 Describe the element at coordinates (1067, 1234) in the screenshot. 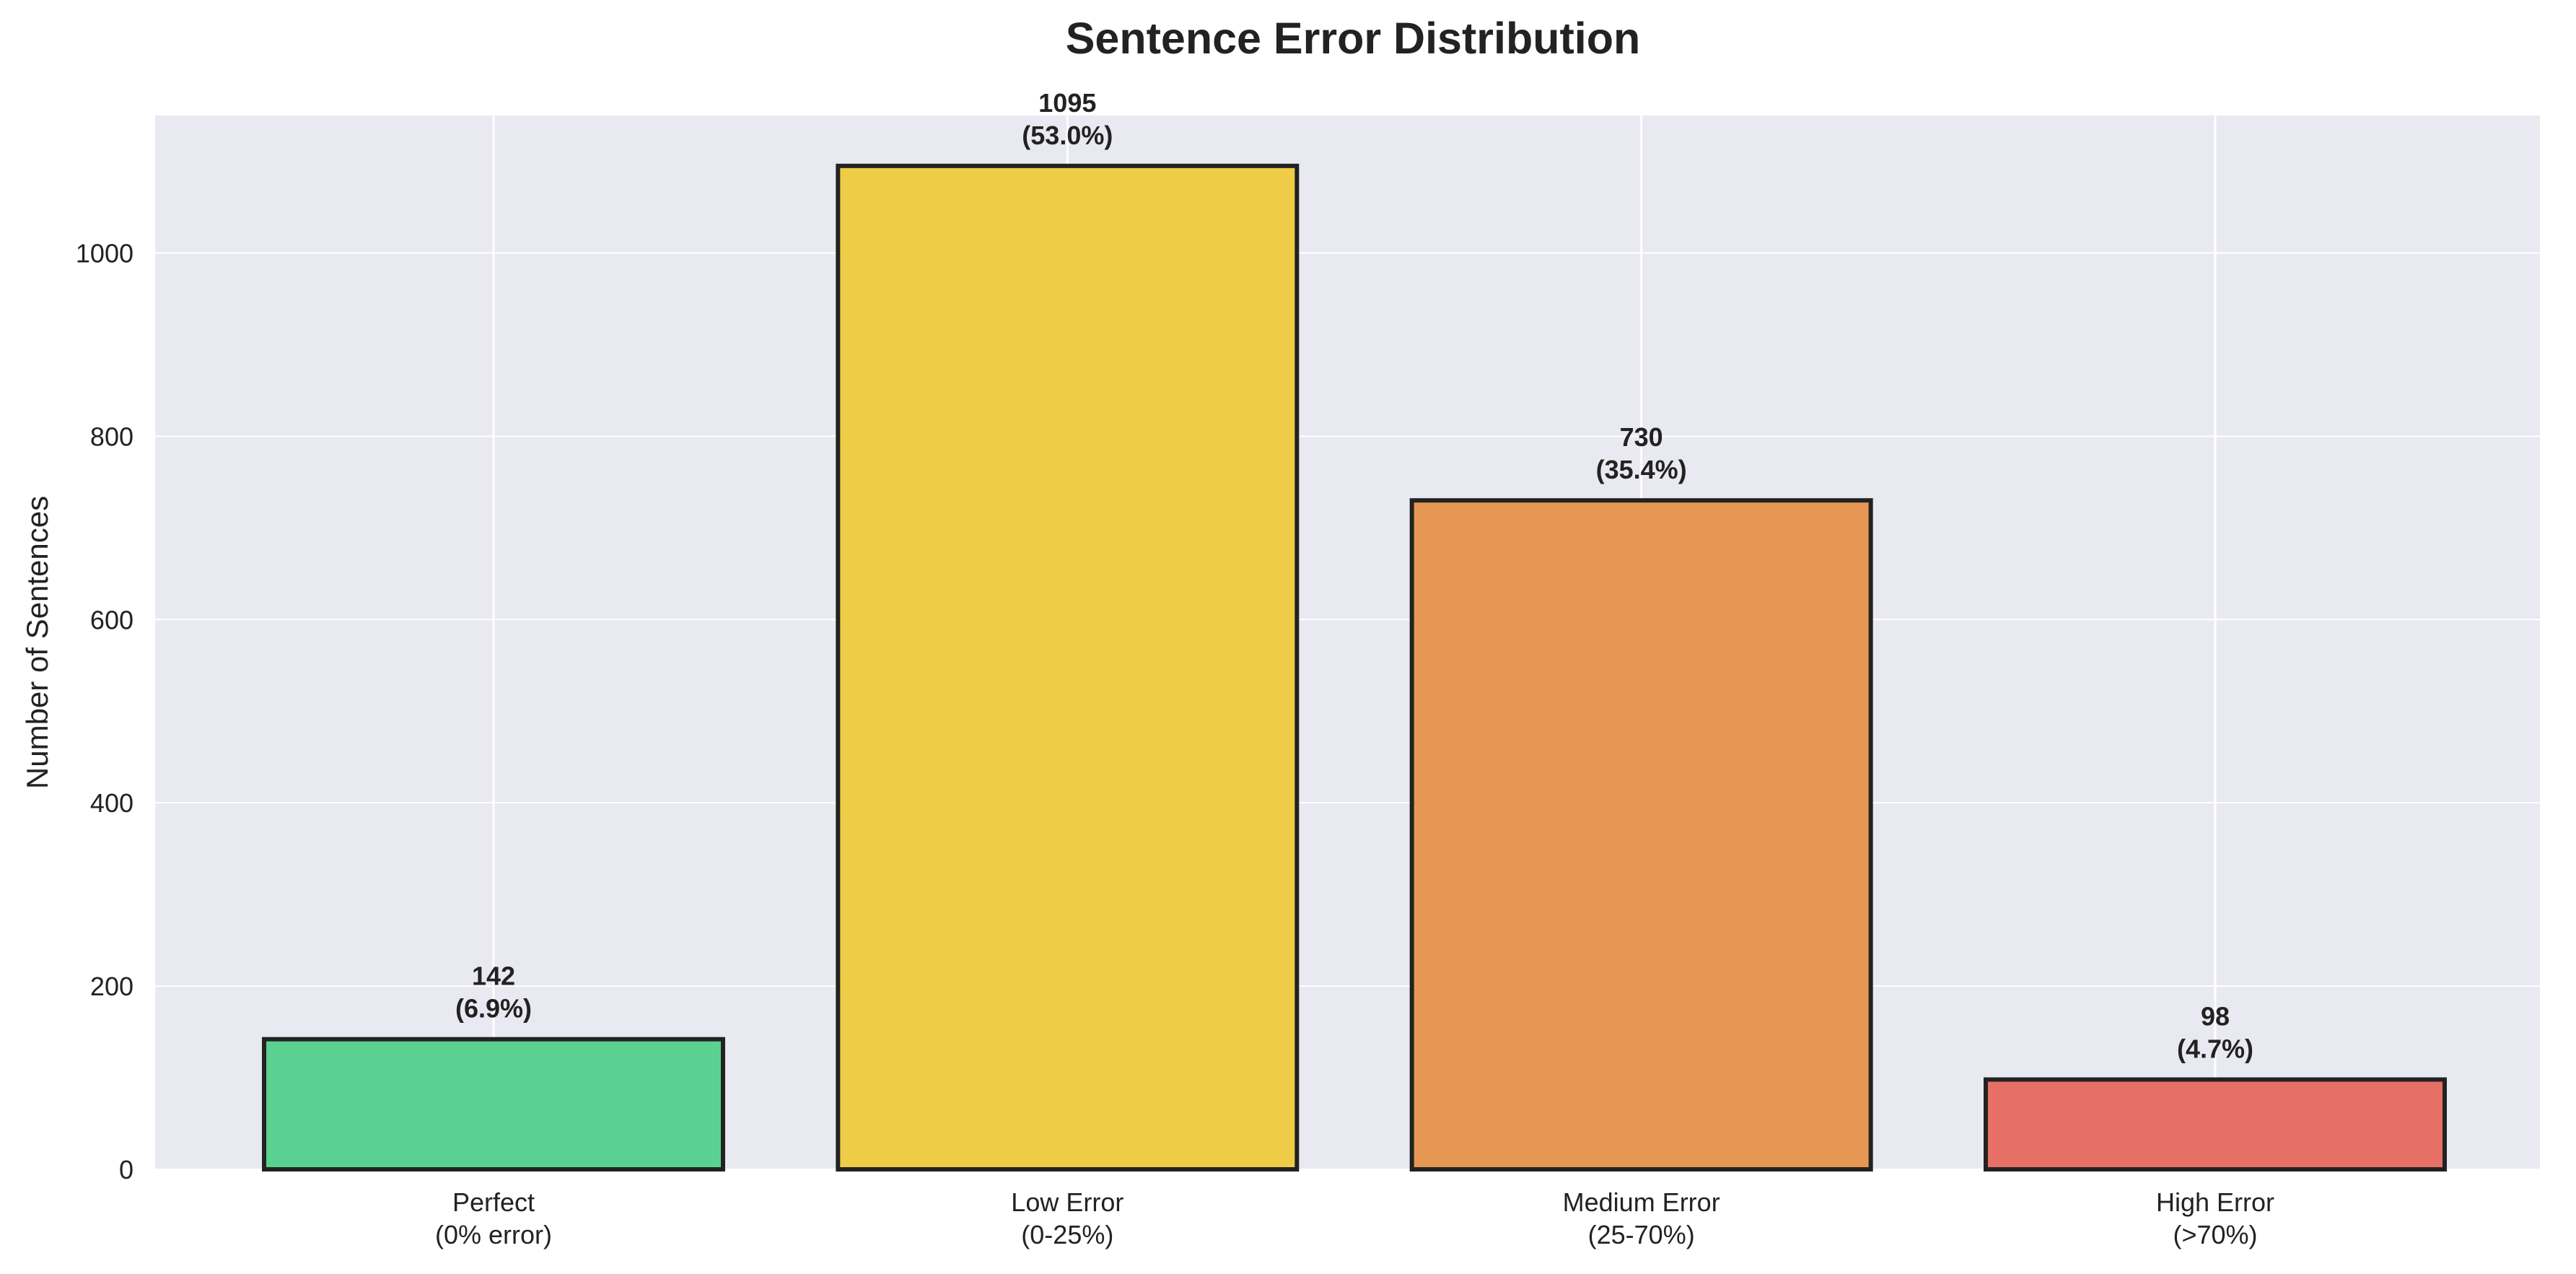

I see `x-tick-sublabel: (0-25%)` at that location.